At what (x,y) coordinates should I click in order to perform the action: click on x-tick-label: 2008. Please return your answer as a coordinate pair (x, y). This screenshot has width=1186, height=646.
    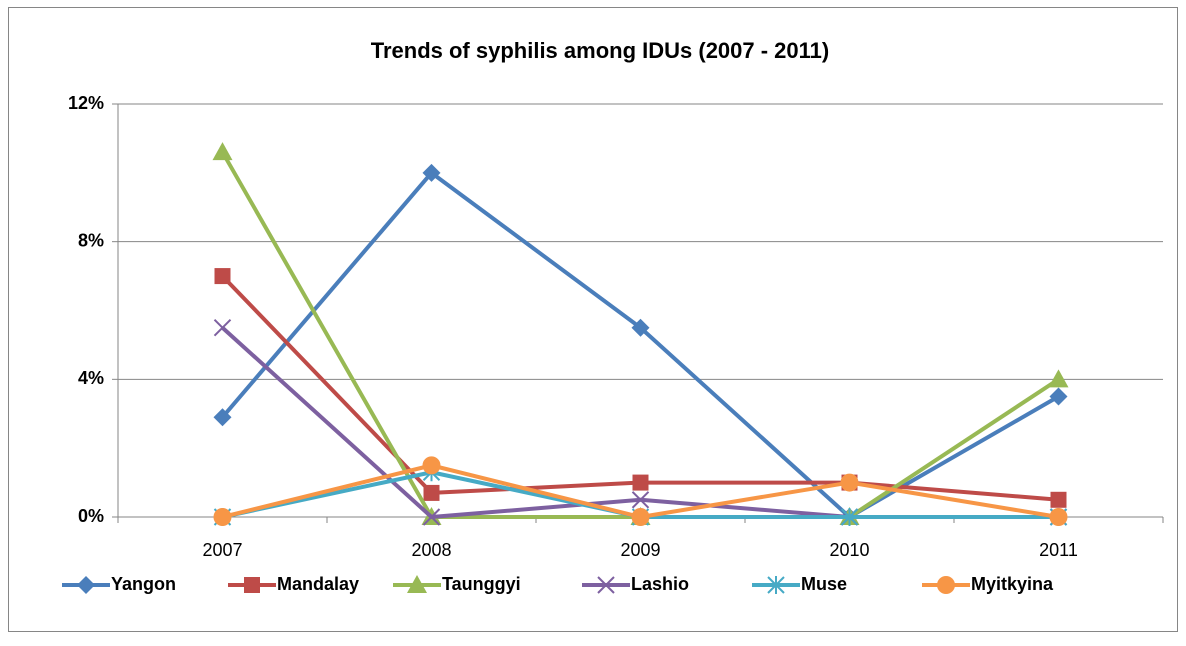
    Looking at the image, I should click on (431, 550).